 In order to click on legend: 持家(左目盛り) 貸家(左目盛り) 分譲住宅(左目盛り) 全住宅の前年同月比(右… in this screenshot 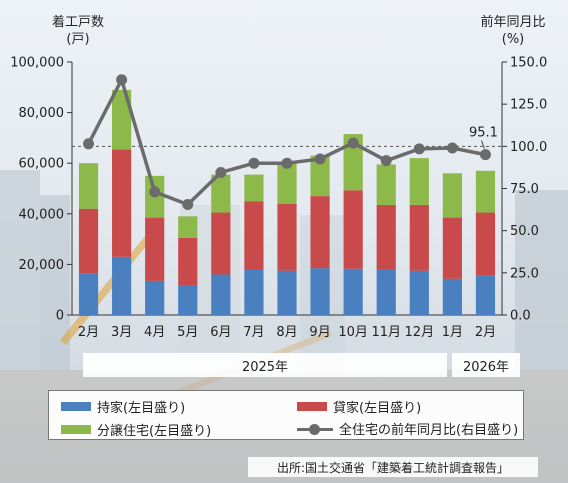, I will do `click(286, 415)`.